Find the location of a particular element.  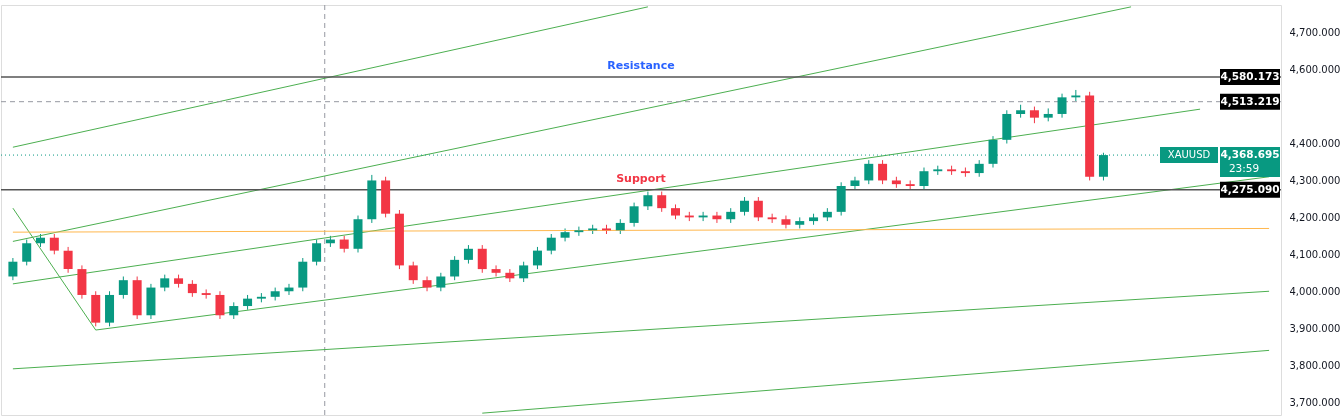

y-tick-label: 4,600.000 is located at coordinates (1315, 70).